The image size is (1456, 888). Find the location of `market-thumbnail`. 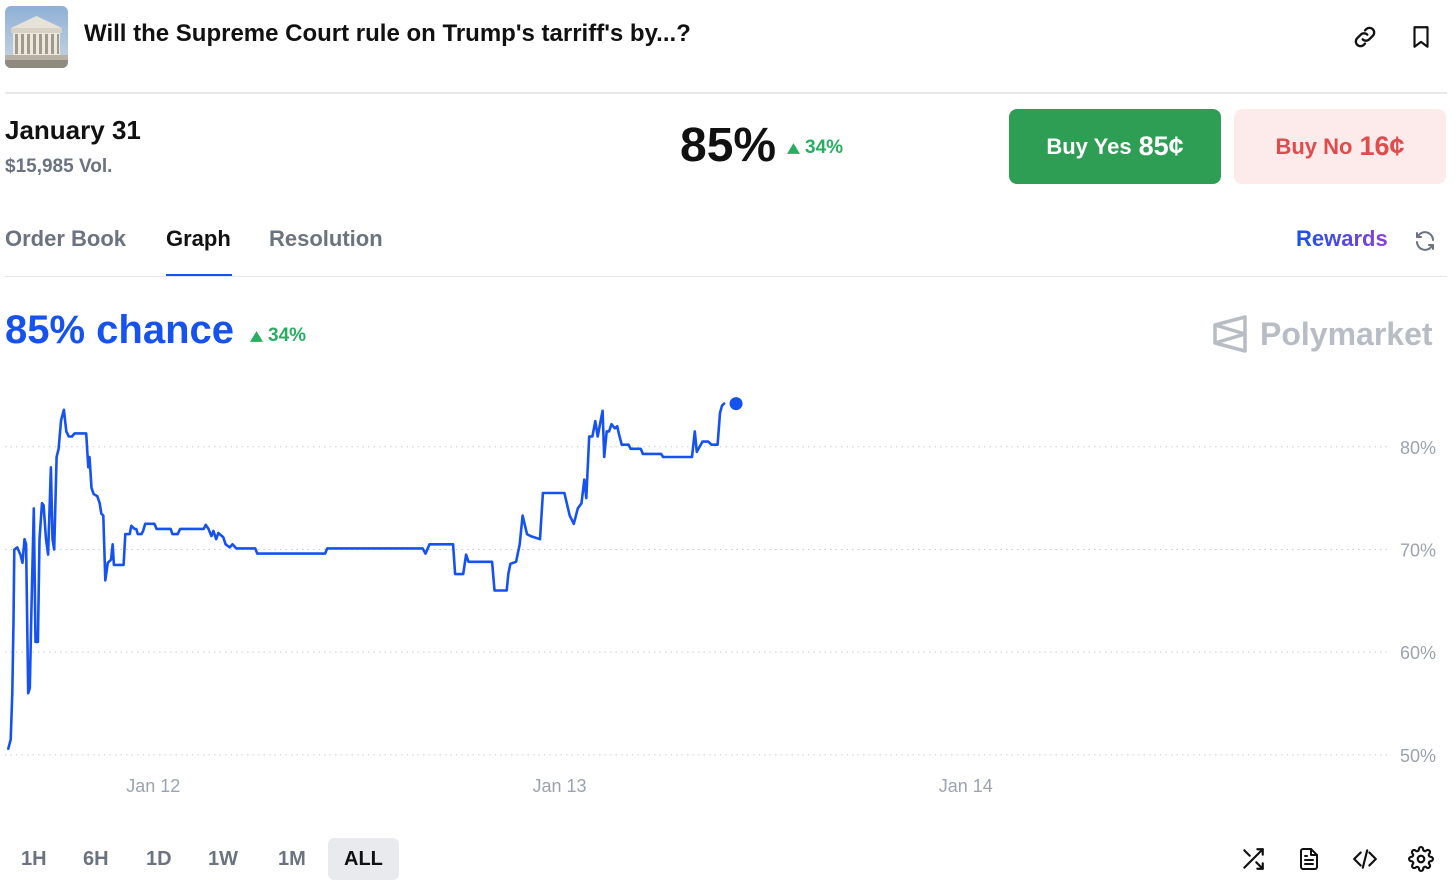

market-thumbnail is located at coordinates (36, 37).